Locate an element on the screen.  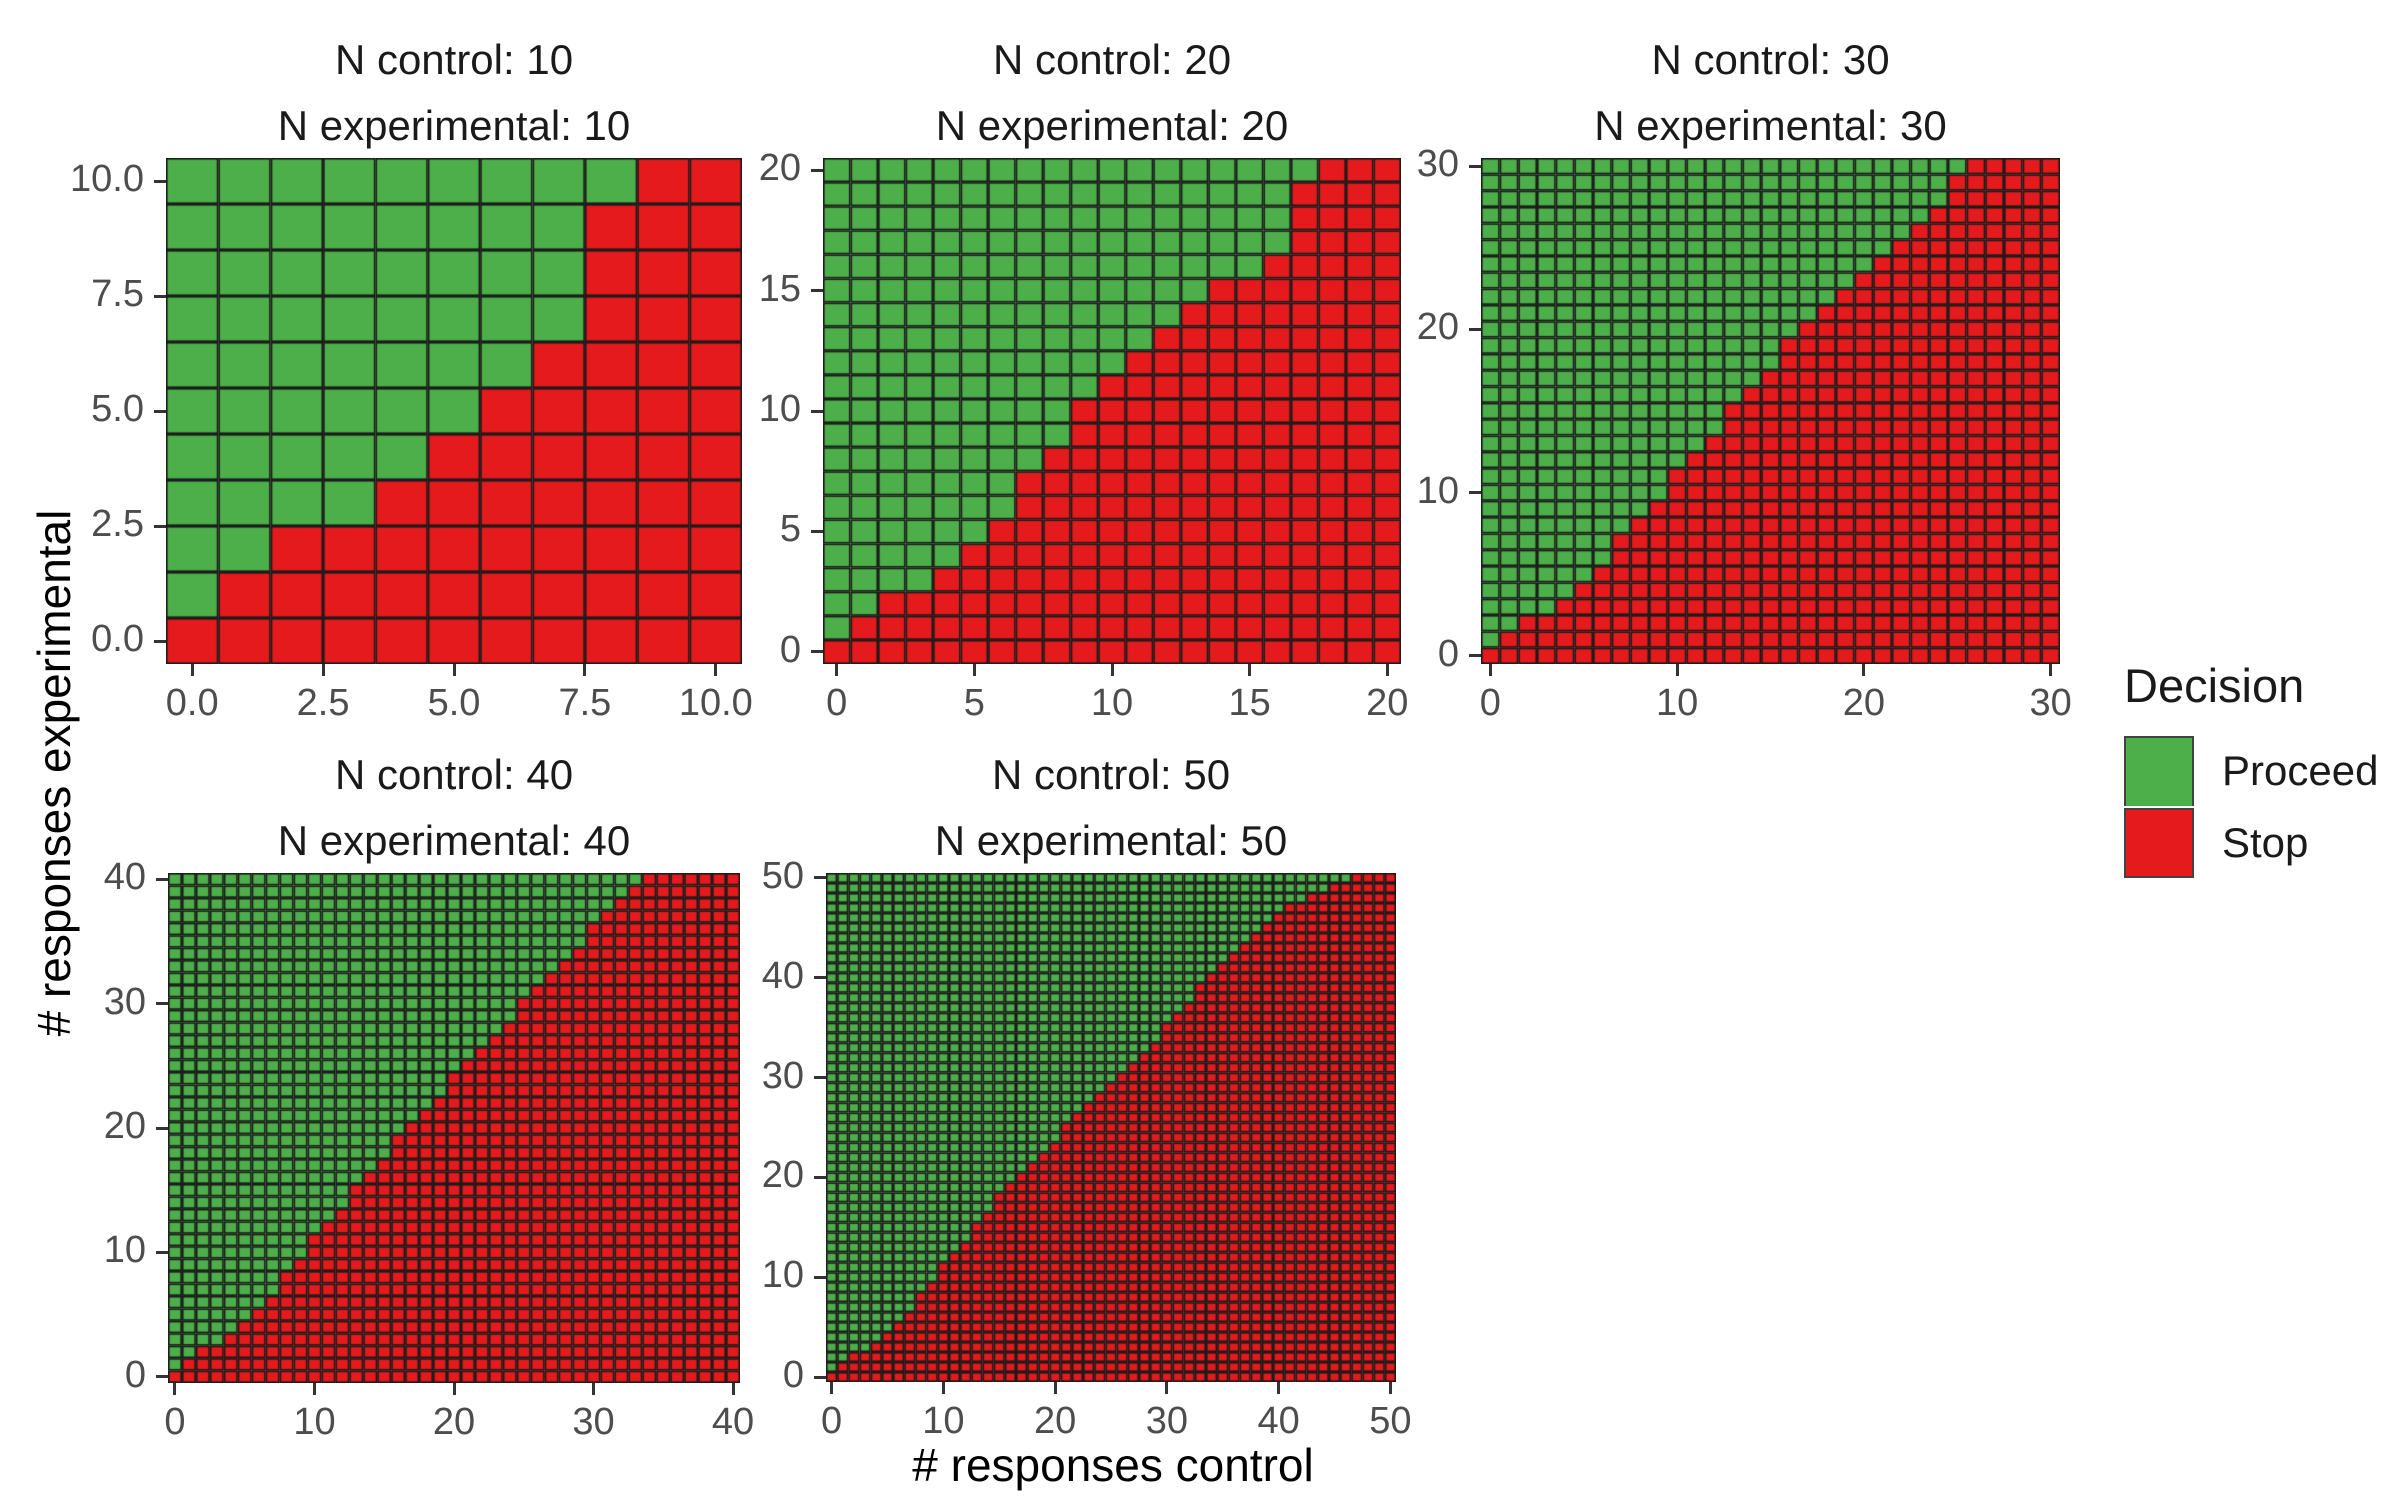
proceed-swatch-icon is located at coordinates (2159, 771).